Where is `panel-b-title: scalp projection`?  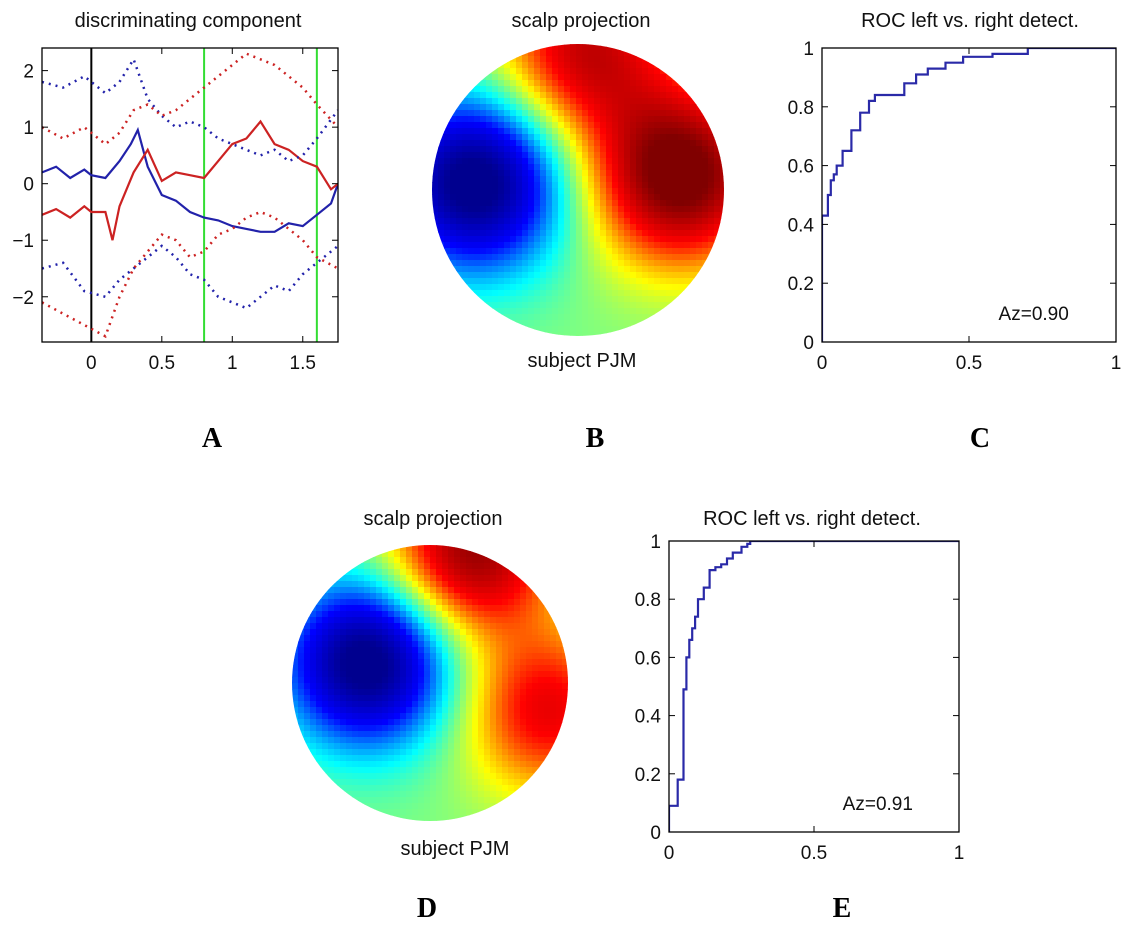 panel-b-title: scalp projection is located at coordinates (581, 21).